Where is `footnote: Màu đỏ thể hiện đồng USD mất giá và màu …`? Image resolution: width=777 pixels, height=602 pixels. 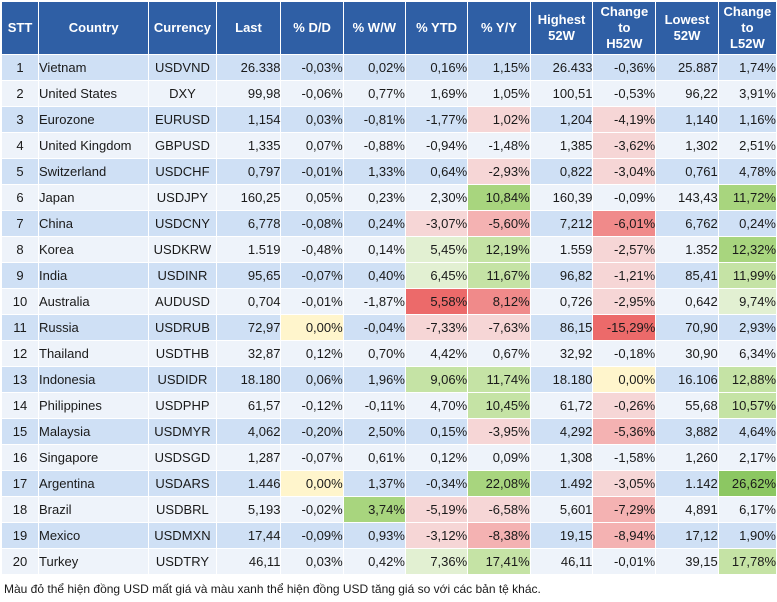
footnote: Màu đỏ thể hiện đồng USD mất giá và màu … is located at coordinates (272, 589).